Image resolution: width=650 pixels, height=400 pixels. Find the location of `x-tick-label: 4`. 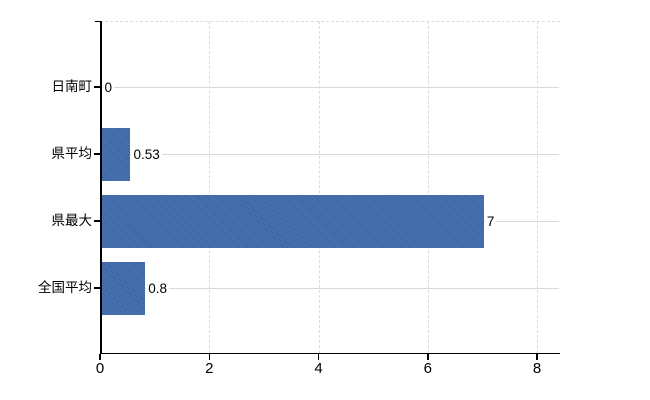

x-tick-label: 4 is located at coordinates (318, 368).